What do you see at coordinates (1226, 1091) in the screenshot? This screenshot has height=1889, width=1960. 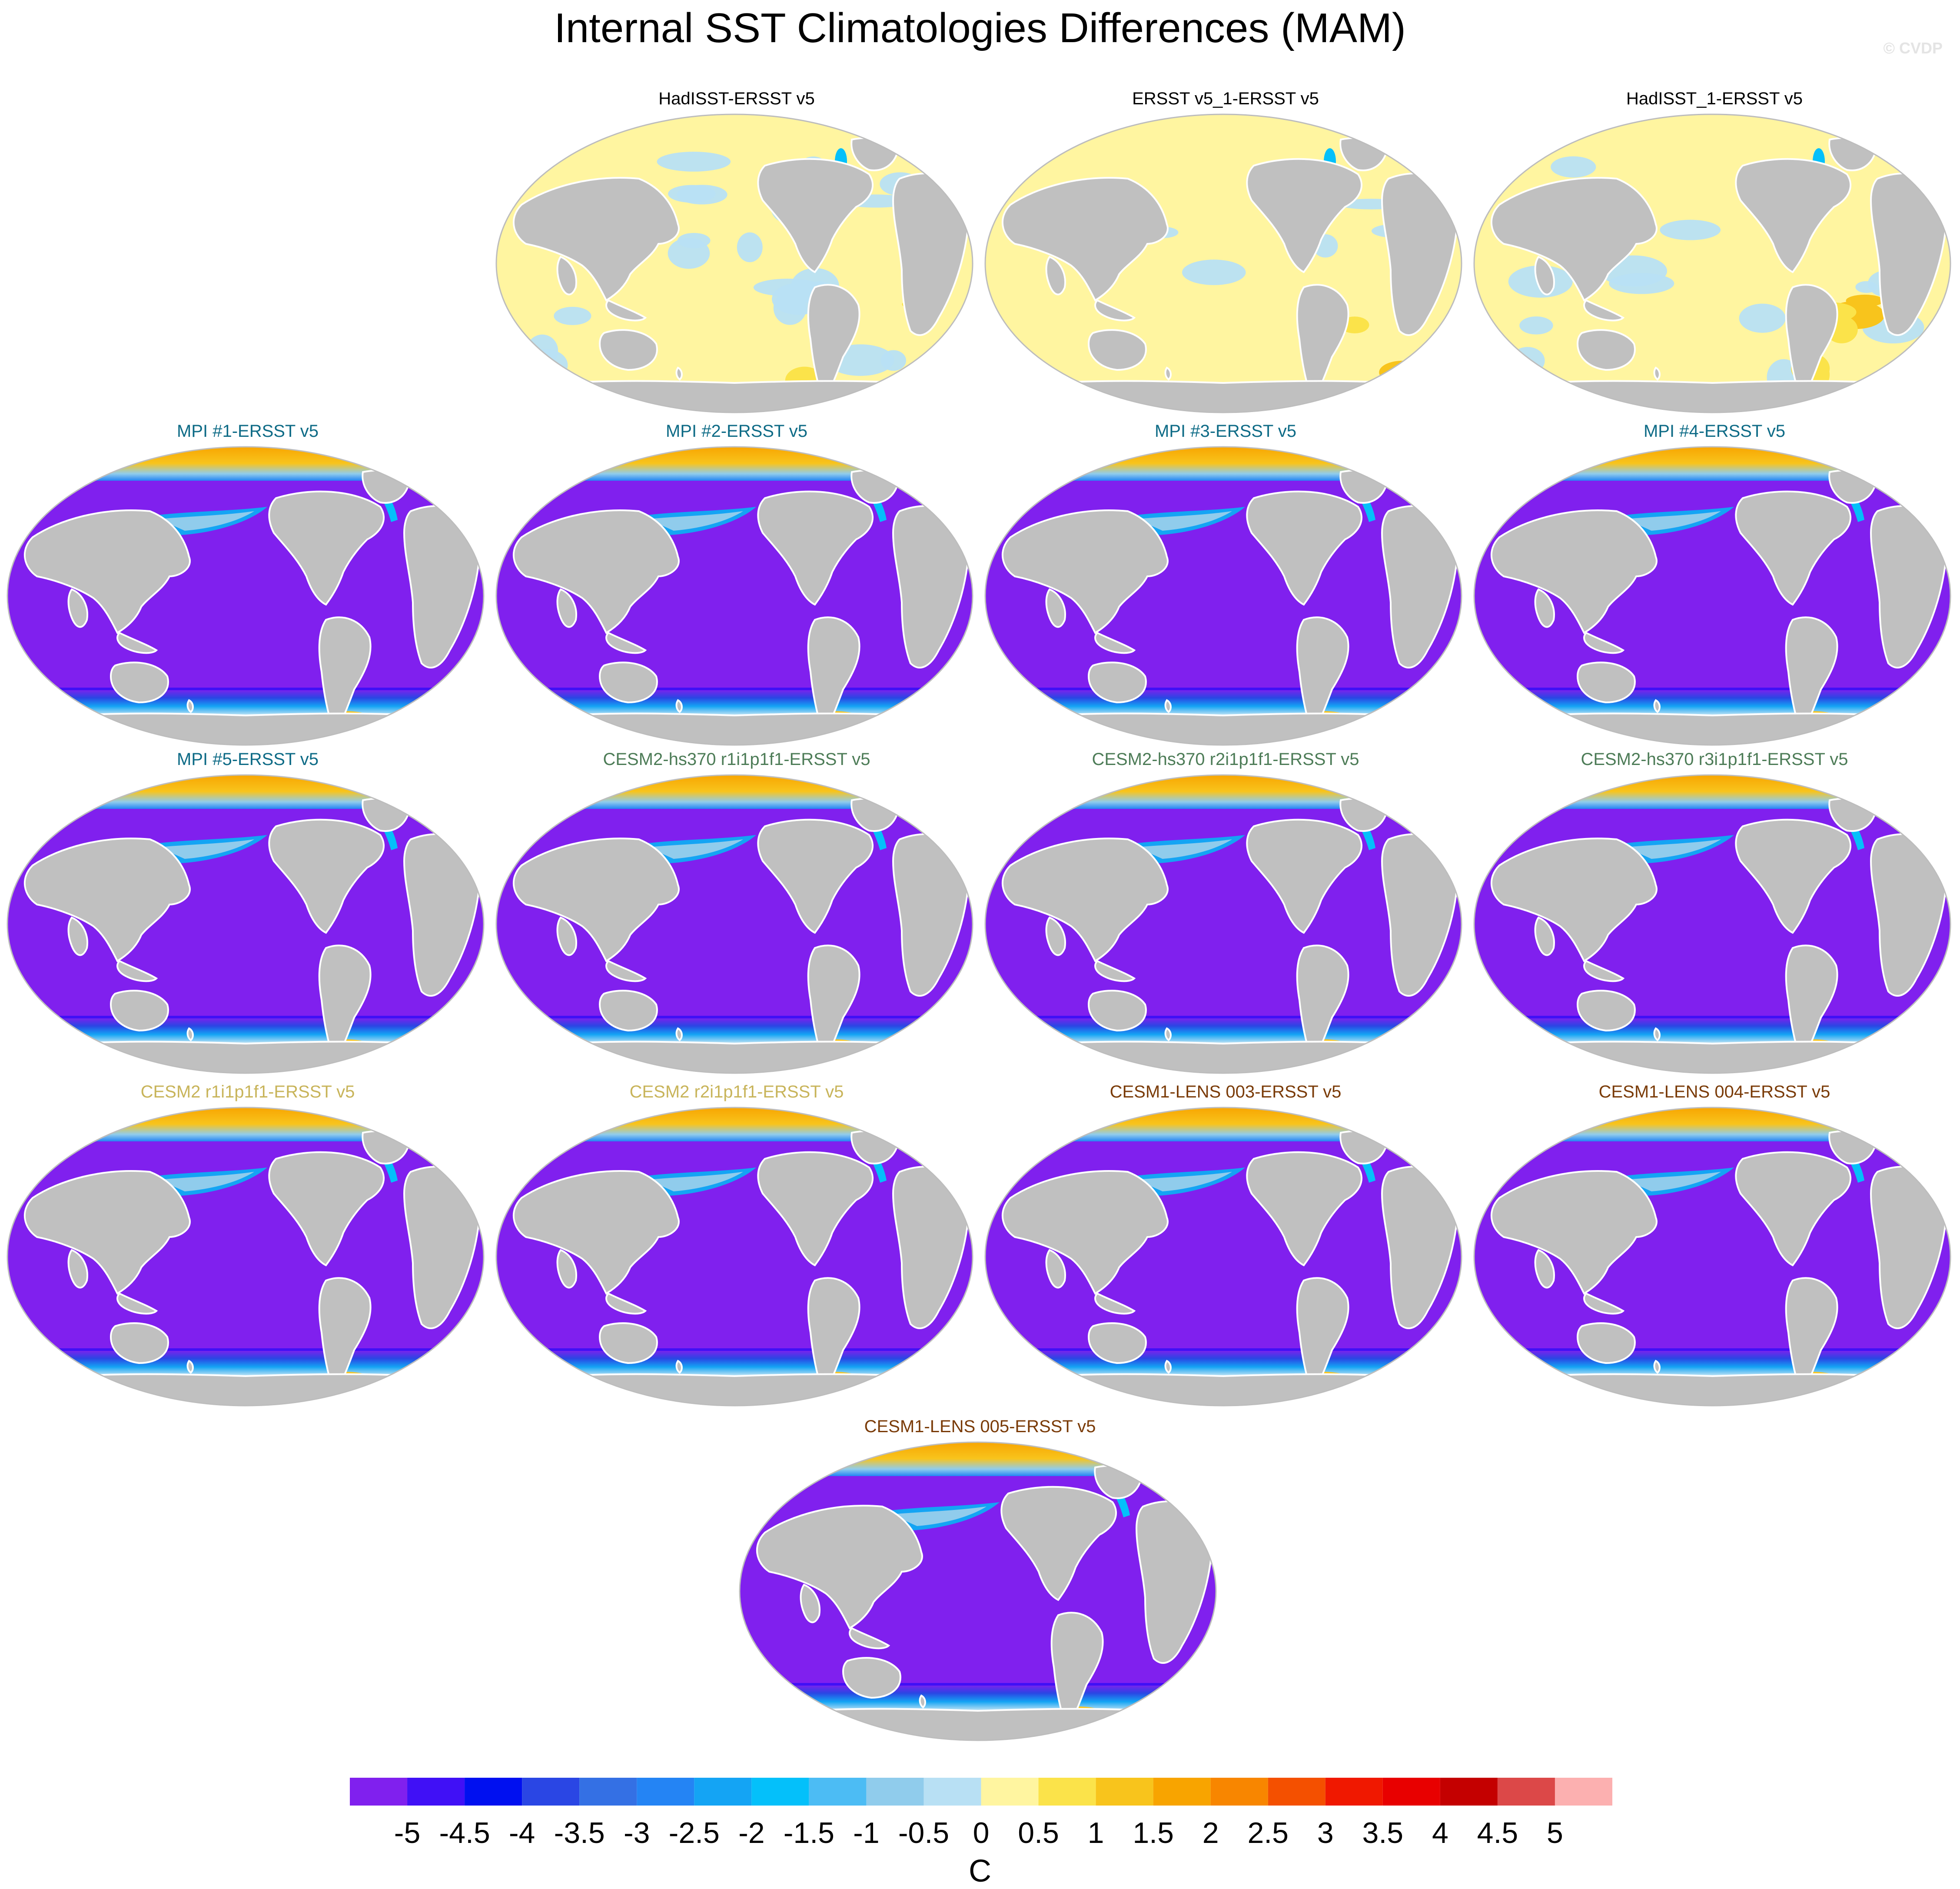 I see `panel-title: CESM1-LENS 003-ERSST v5` at bounding box center [1226, 1091].